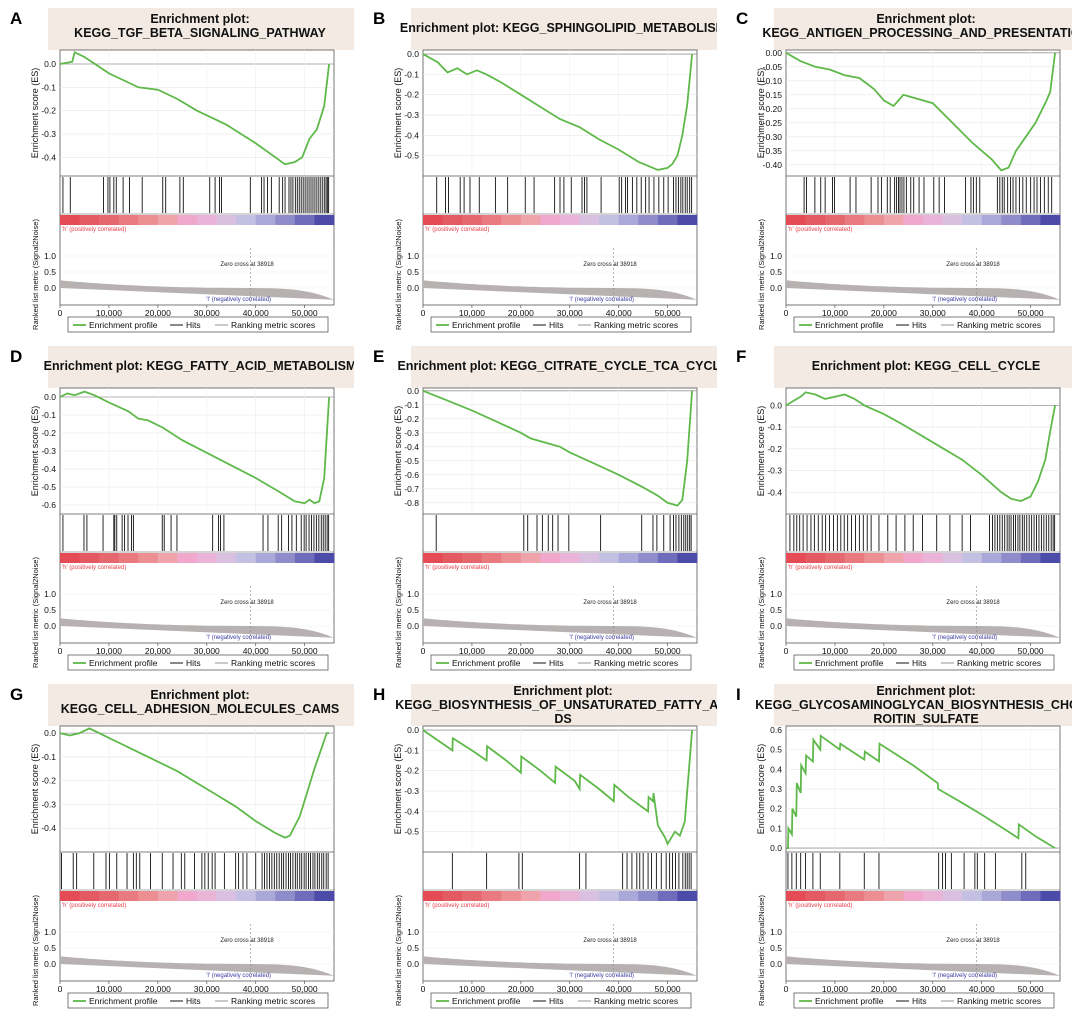 The height and width of the screenshot is (1017, 1072). I want to click on es-tick-label: 0.1, so click(776, 828).